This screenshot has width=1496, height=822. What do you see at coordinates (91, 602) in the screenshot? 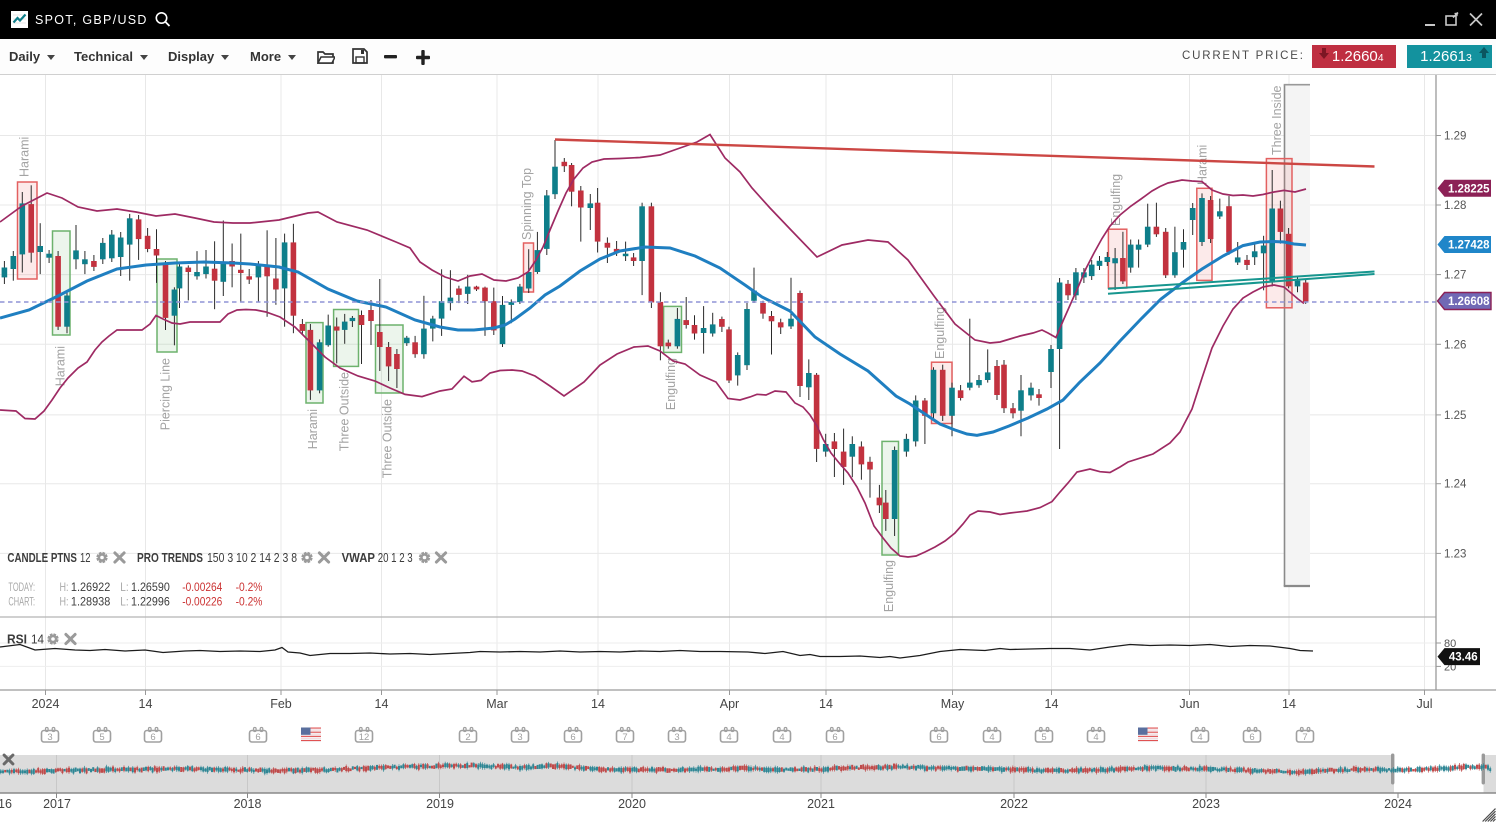
I see `svg-text: 1.28938` at bounding box center [91, 602].